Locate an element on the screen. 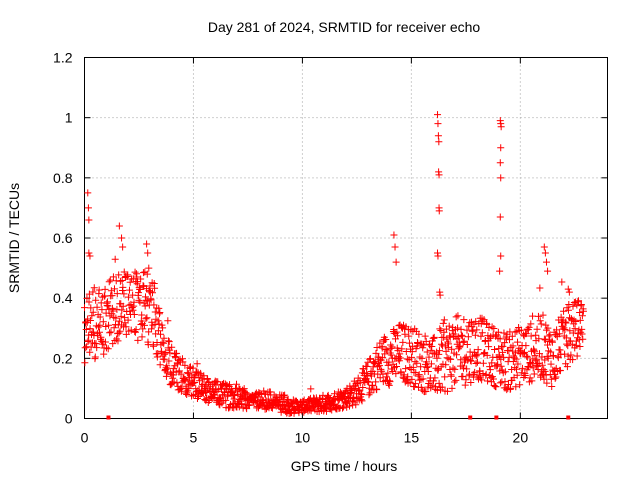 Image resolution: width=640 pixels, height=485 pixels. zero-marker is located at coordinates (470, 417).